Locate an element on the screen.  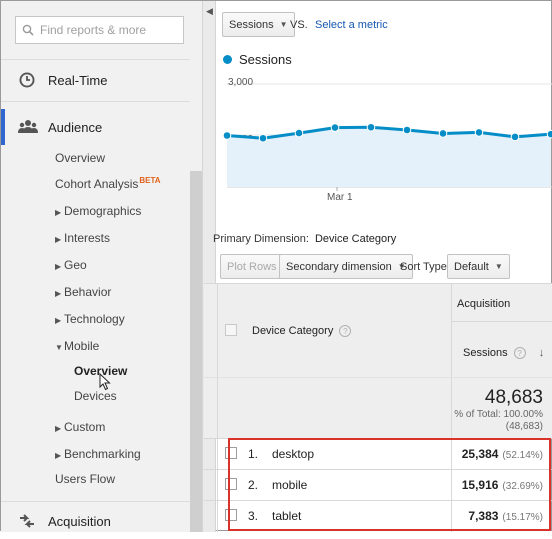
sidebar-item-behavior: ▶ Behavior is located at coordinates (83, 292).